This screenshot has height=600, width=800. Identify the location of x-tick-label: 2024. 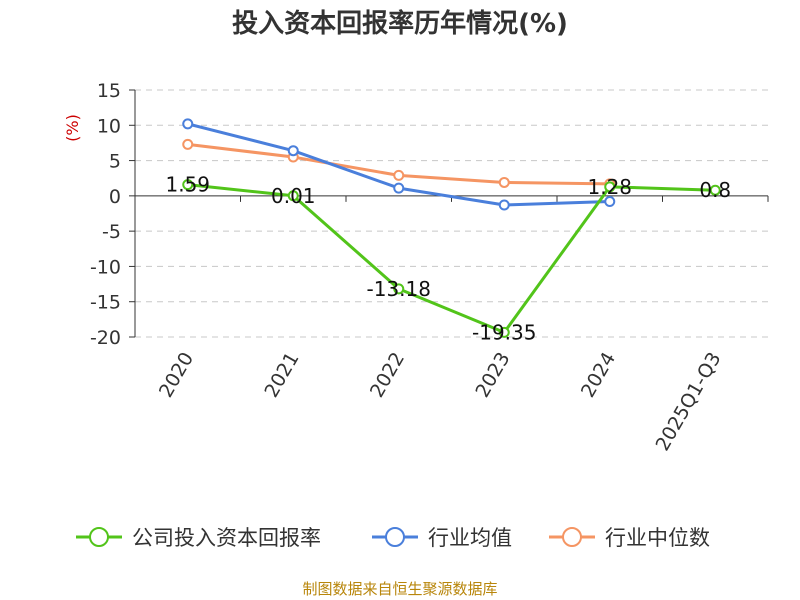
(598, 375).